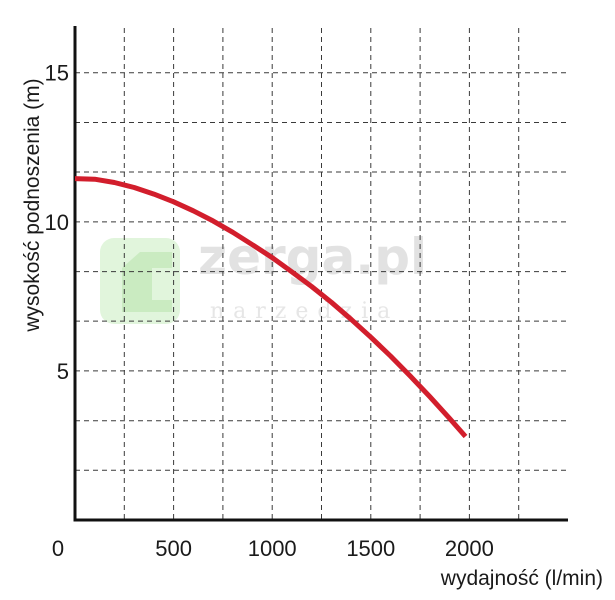  Describe the element at coordinates (304, 311) in the screenshot. I see `watermark-tagline: narzędzia` at that location.